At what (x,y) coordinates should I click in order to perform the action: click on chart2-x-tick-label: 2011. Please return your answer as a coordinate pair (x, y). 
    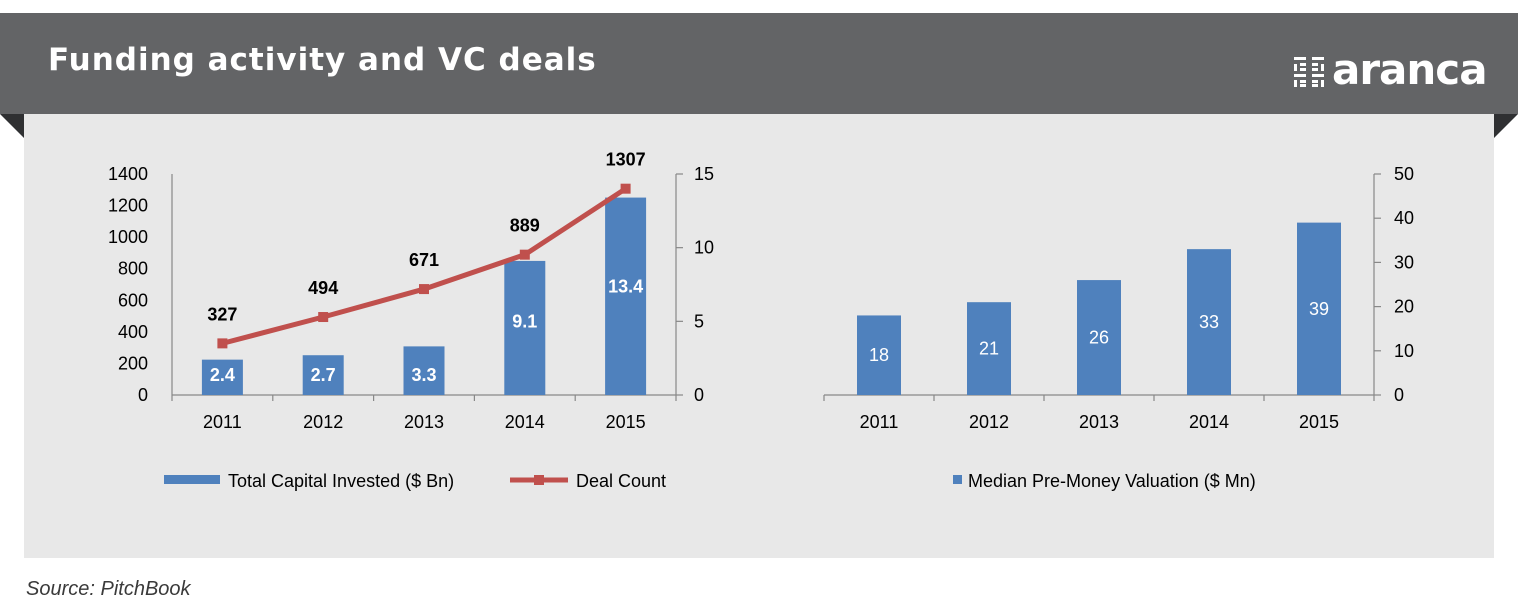
    Looking at the image, I should click on (879, 422).